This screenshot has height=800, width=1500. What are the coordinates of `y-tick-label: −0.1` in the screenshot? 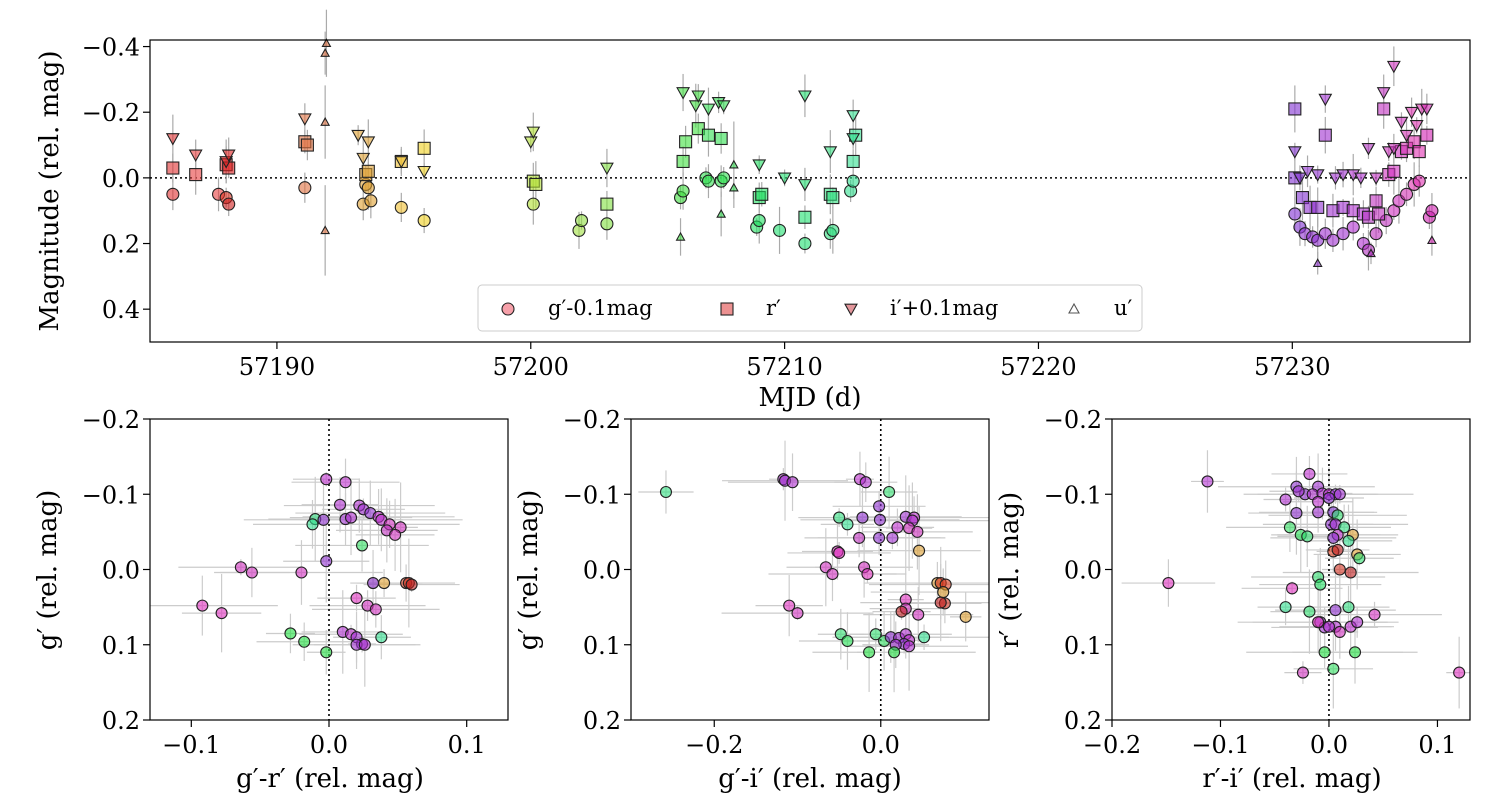 It's located at (1073, 495).